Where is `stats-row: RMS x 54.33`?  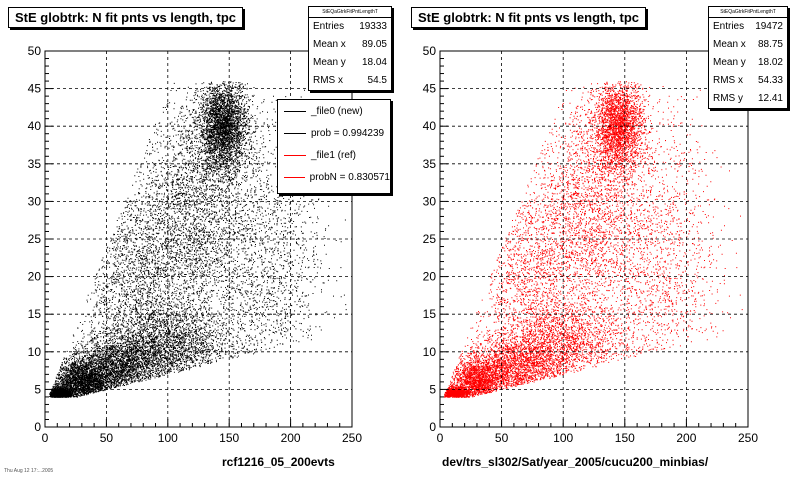
stats-row: RMS x 54.33 is located at coordinates (748, 81).